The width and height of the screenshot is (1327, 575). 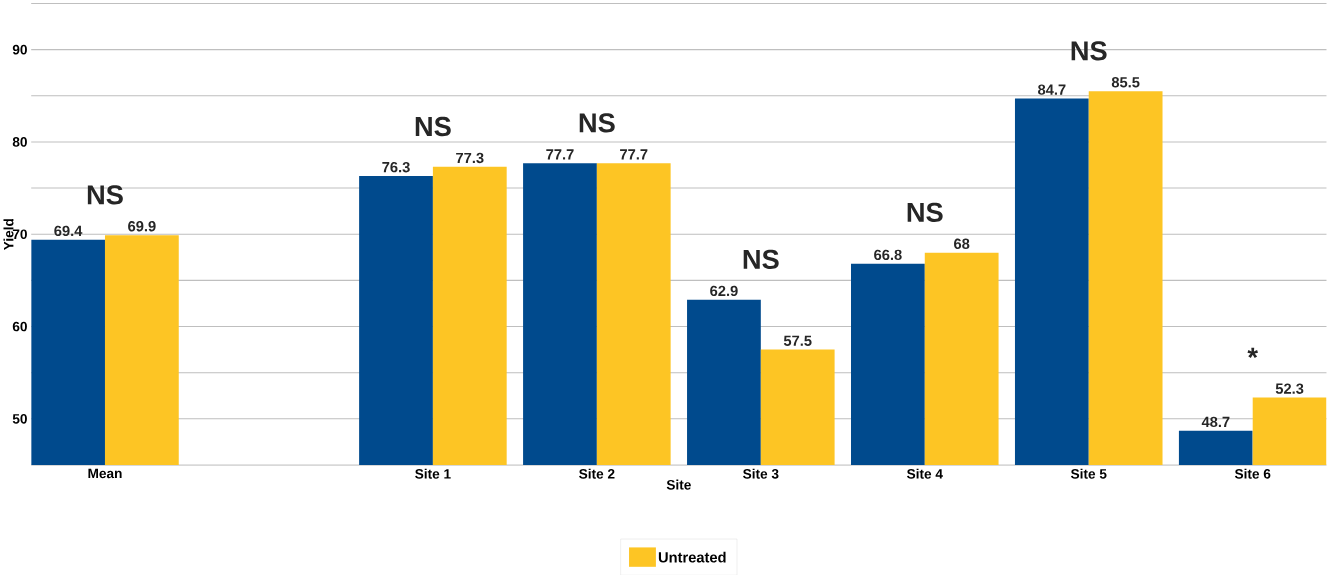 What do you see at coordinates (105, 473) in the screenshot?
I see `x-tick-label: Mean` at bounding box center [105, 473].